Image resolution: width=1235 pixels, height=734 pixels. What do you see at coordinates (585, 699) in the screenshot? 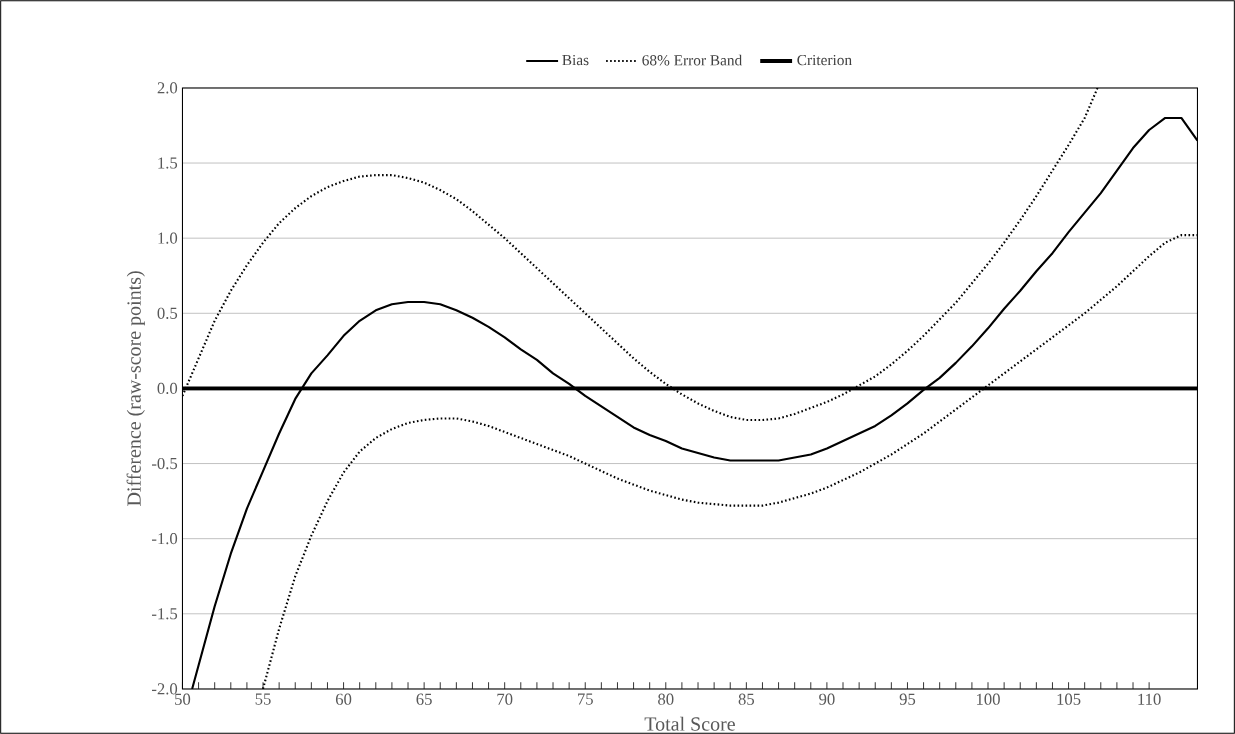
I see `x-tick-label: 75` at bounding box center [585, 699].